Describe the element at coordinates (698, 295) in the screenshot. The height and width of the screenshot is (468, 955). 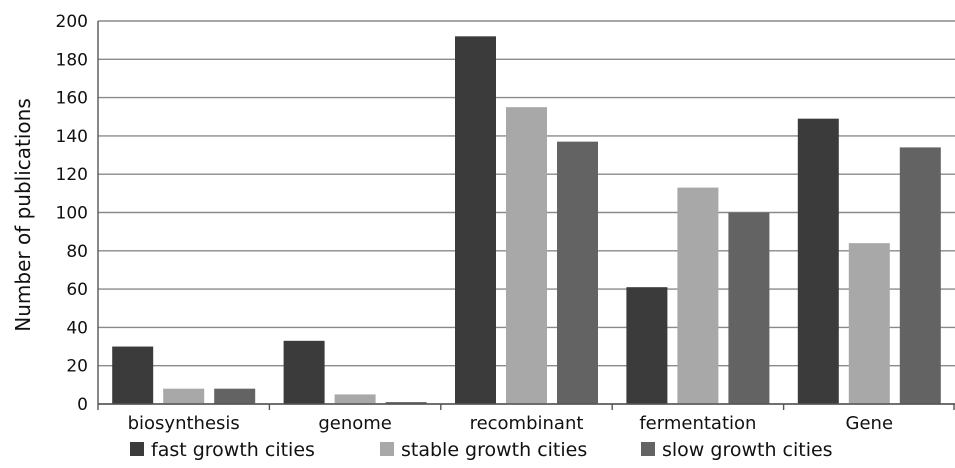
I see `bar-stable-growth-cities-fermentation` at that location.